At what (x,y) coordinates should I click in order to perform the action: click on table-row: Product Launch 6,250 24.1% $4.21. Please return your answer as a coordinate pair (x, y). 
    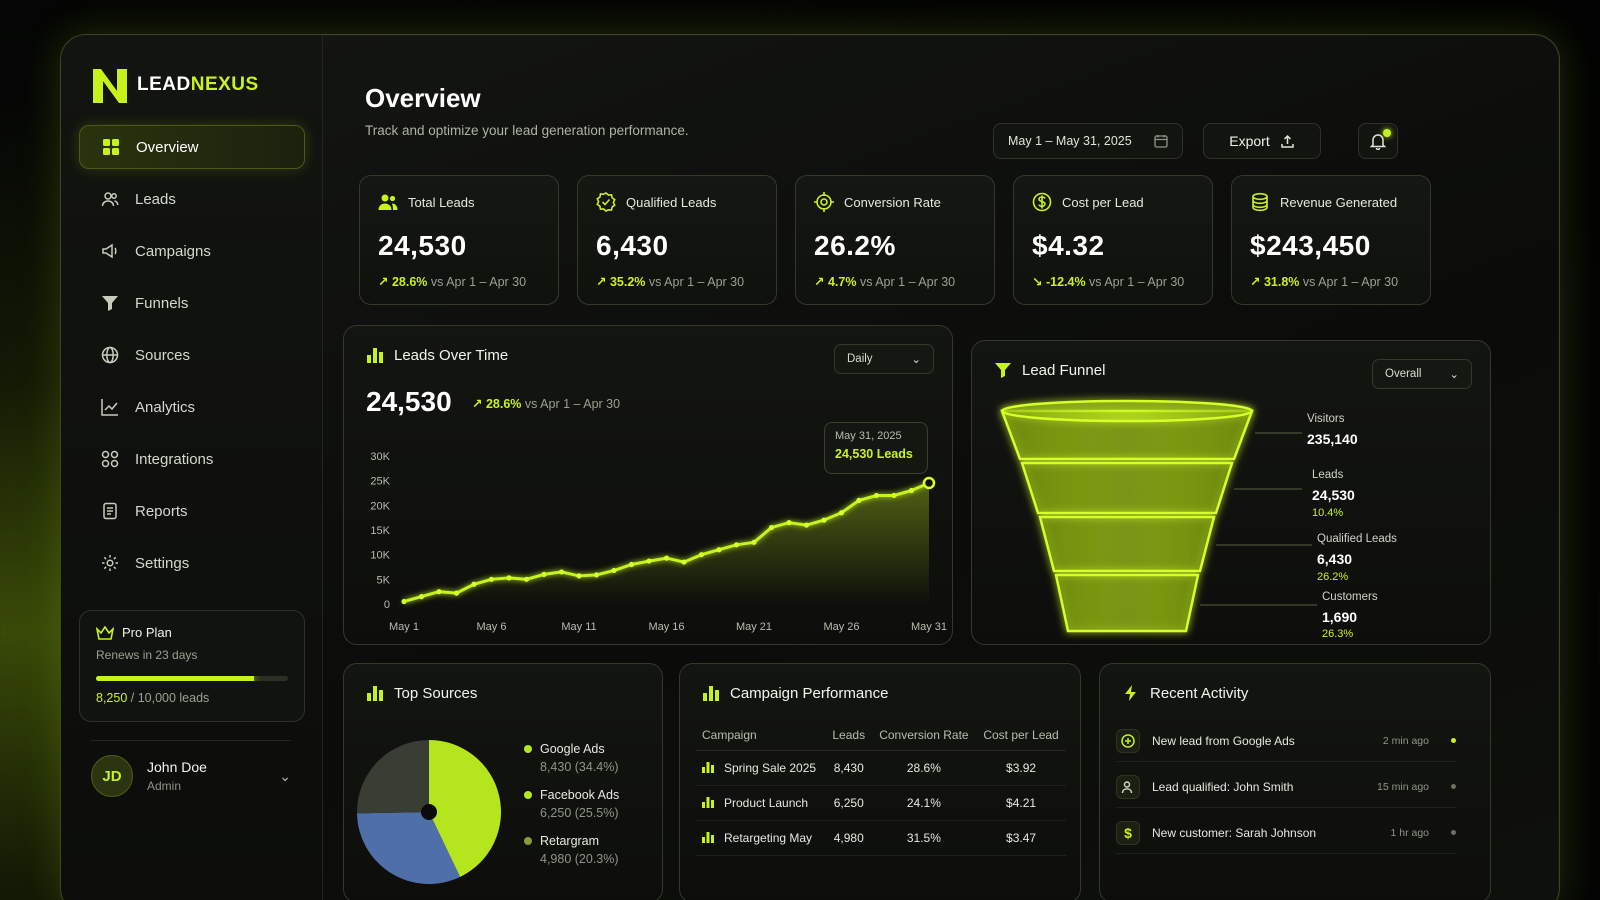
    Looking at the image, I should click on (881, 803).